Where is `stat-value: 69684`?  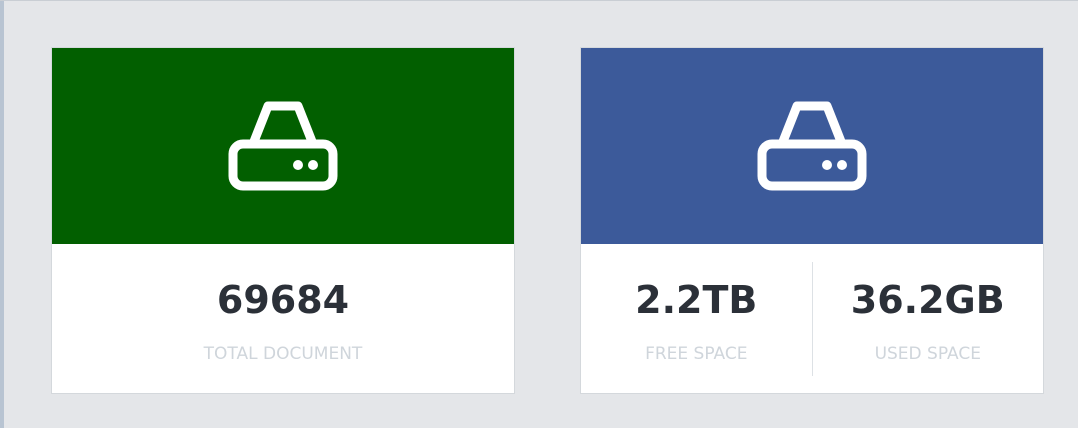
stat-value: 69684 is located at coordinates (283, 300).